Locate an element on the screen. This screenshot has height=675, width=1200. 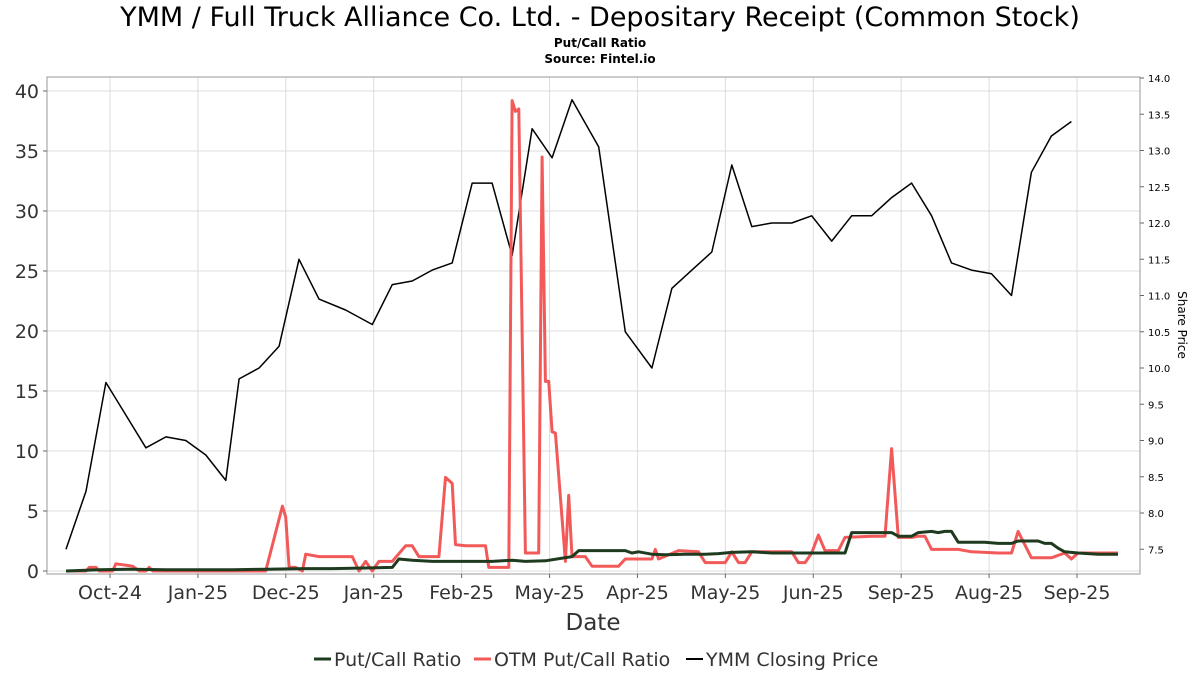
right-tick-label: 11.5 is located at coordinates (1159, 260).